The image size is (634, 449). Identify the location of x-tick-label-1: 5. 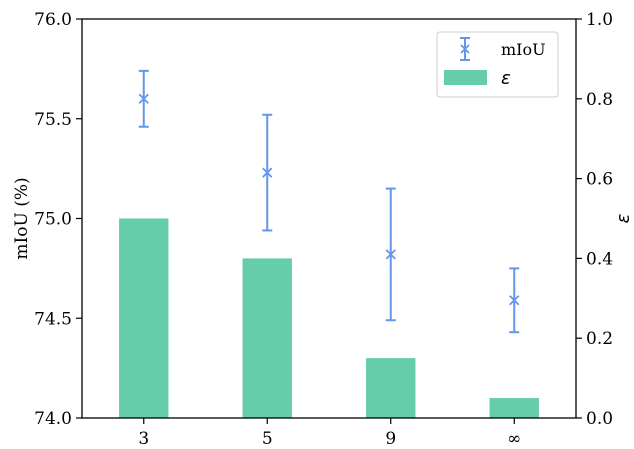
(267, 439).